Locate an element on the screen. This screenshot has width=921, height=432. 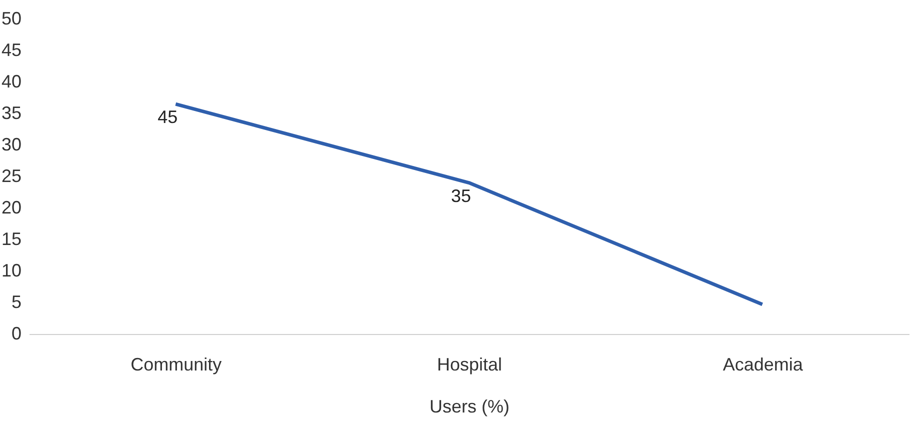
y-tick-label: 10 is located at coordinates (11, 270).